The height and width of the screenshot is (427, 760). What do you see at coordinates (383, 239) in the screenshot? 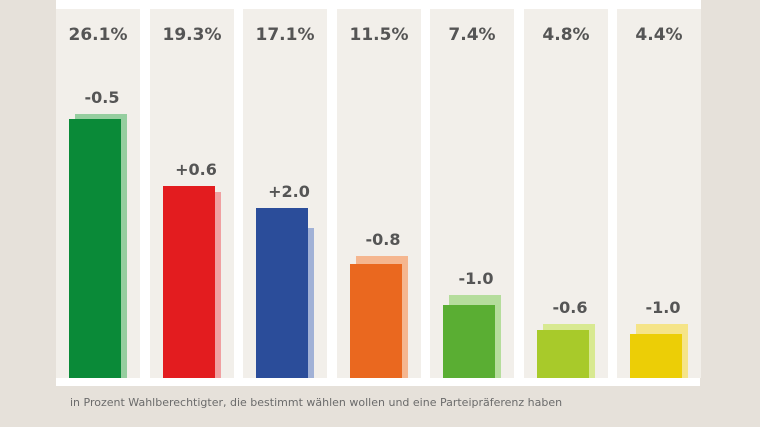
I see `change-label-4: -0.8` at bounding box center [383, 239].